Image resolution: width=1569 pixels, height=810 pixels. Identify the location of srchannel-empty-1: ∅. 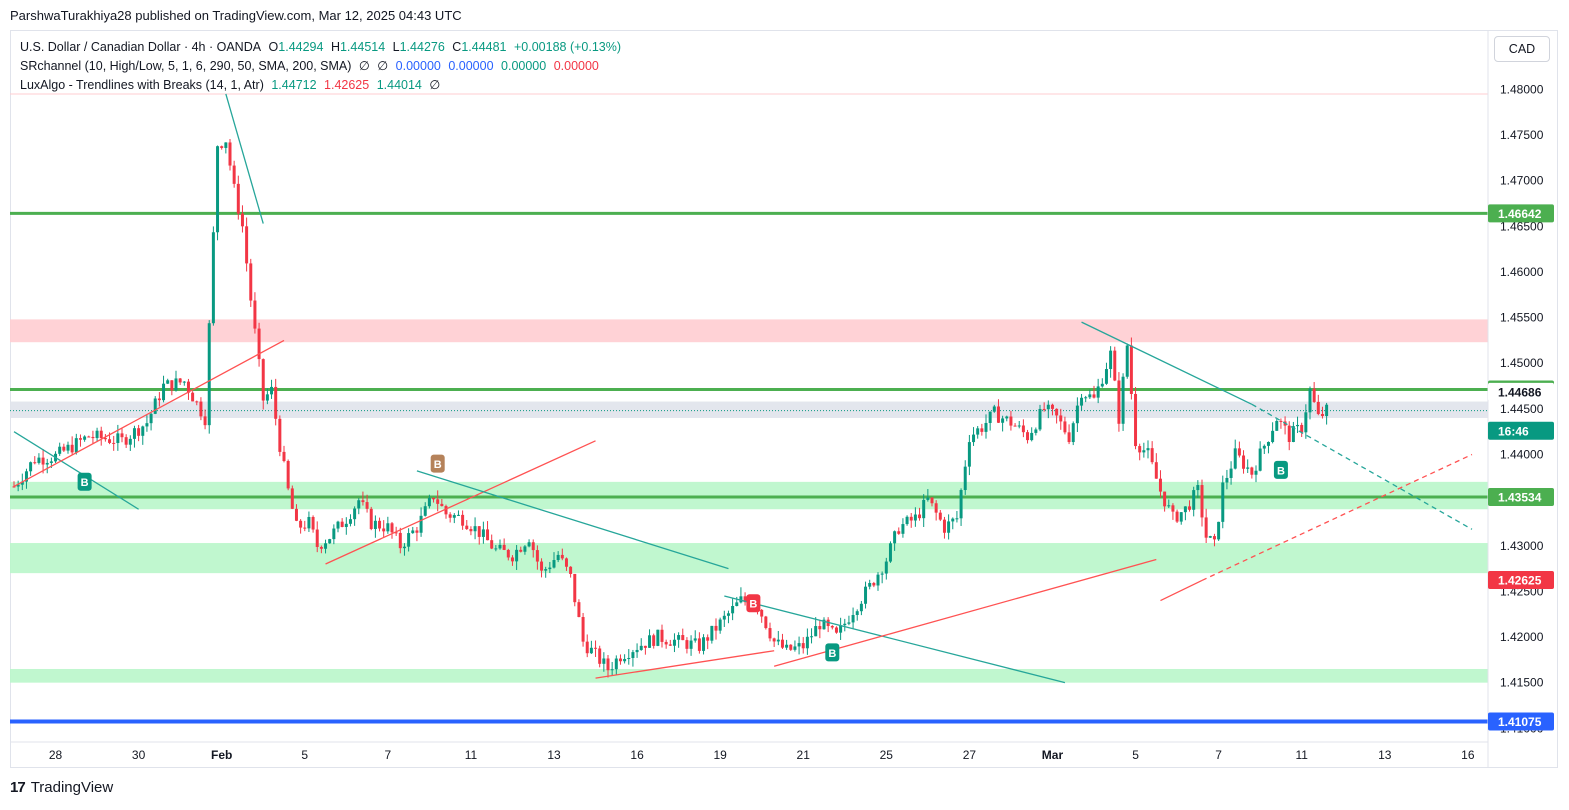
(364, 66).